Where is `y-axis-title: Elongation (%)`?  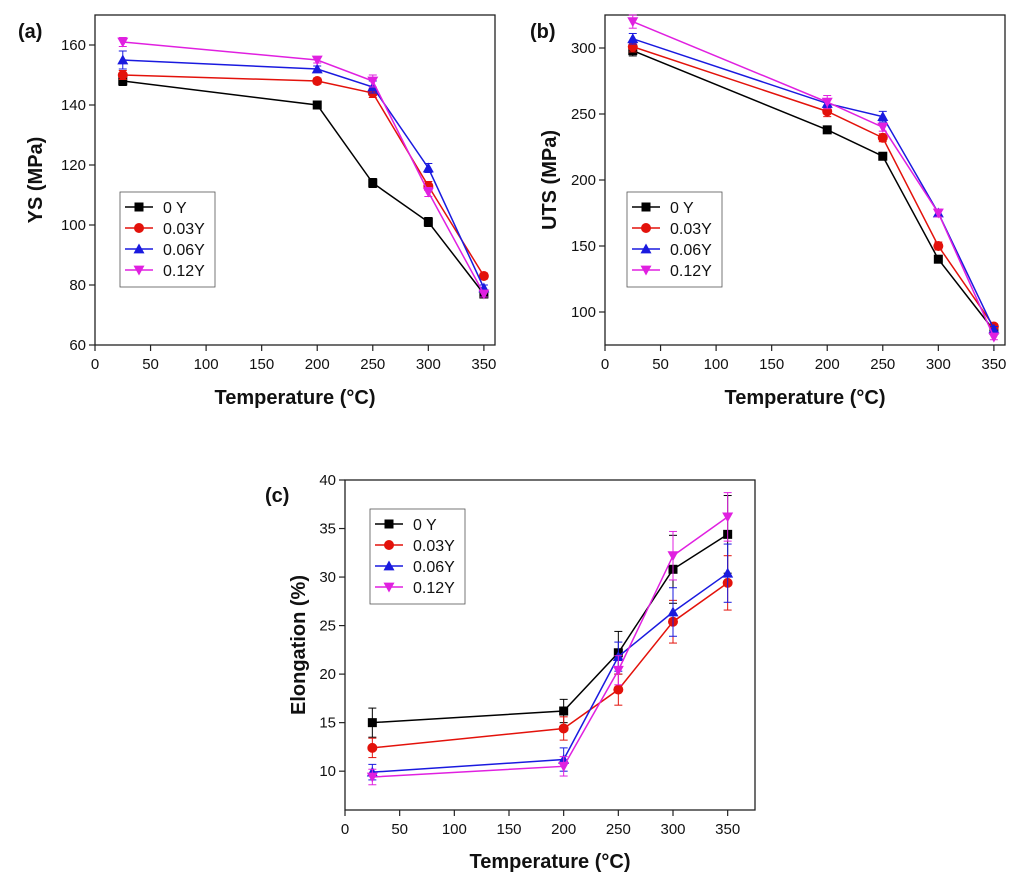 y-axis-title: Elongation (%) is located at coordinates (299, 645).